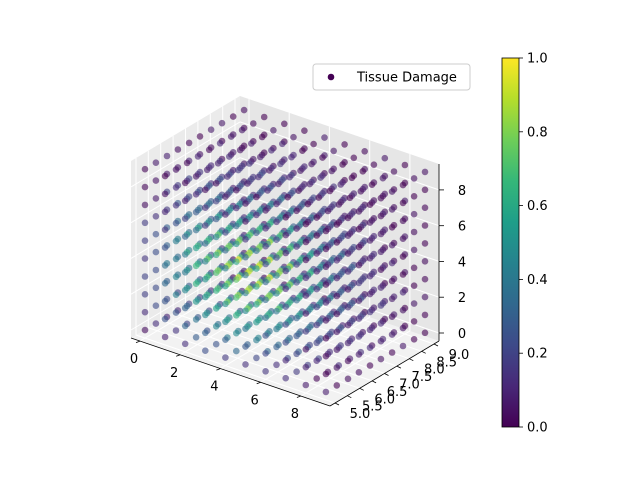 This screenshot has height=484, width=640. Describe the element at coordinates (134, 359) in the screenshot. I see `x-tick-label: 0` at that location.